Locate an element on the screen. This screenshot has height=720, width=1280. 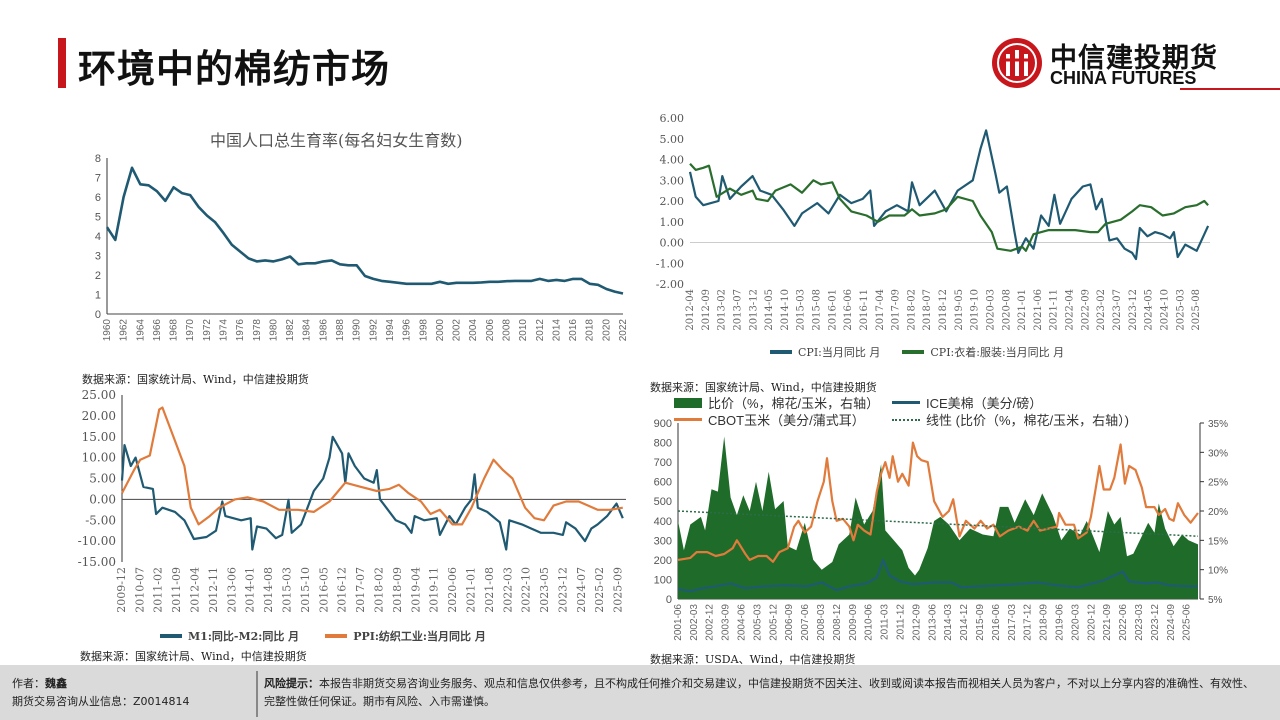
y-tick-label: 25.00 is located at coordinates (99, 395).